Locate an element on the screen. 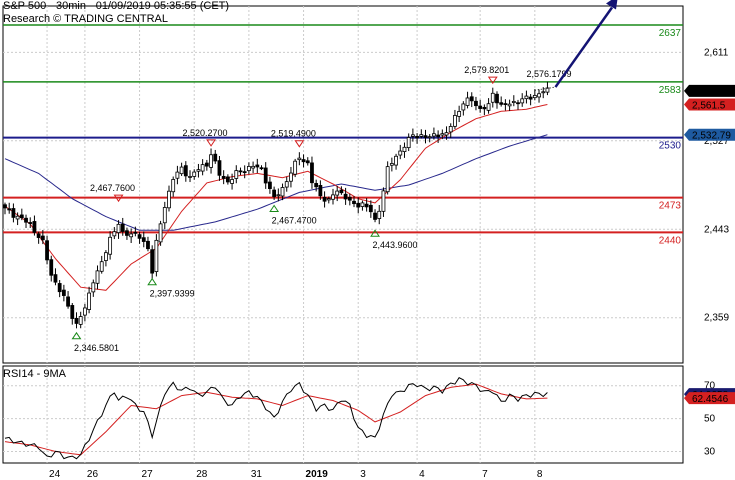 The height and width of the screenshot is (480, 735). annotation-5: 2,346.5801 is located at coordinates (96, 348).